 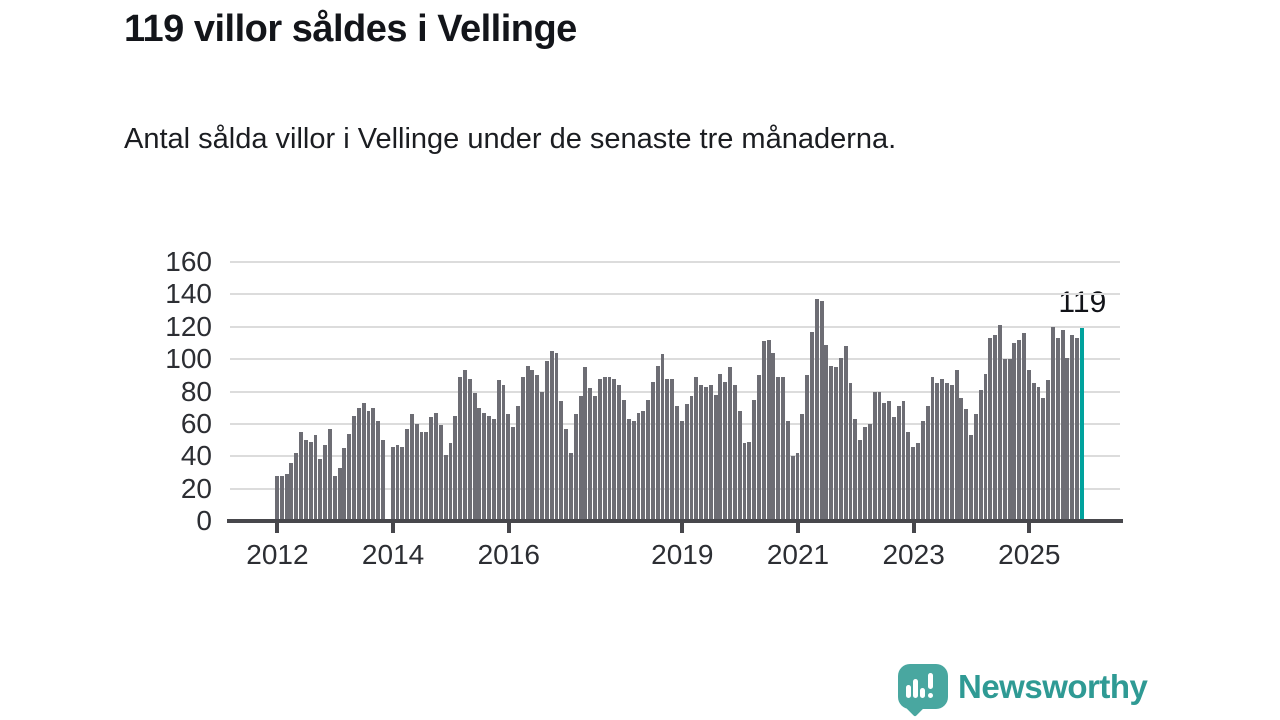 What do you see at coordinates (908, 691) in the screenshot?
I see `logo-bar-icon` at bounding box center [908, 691].